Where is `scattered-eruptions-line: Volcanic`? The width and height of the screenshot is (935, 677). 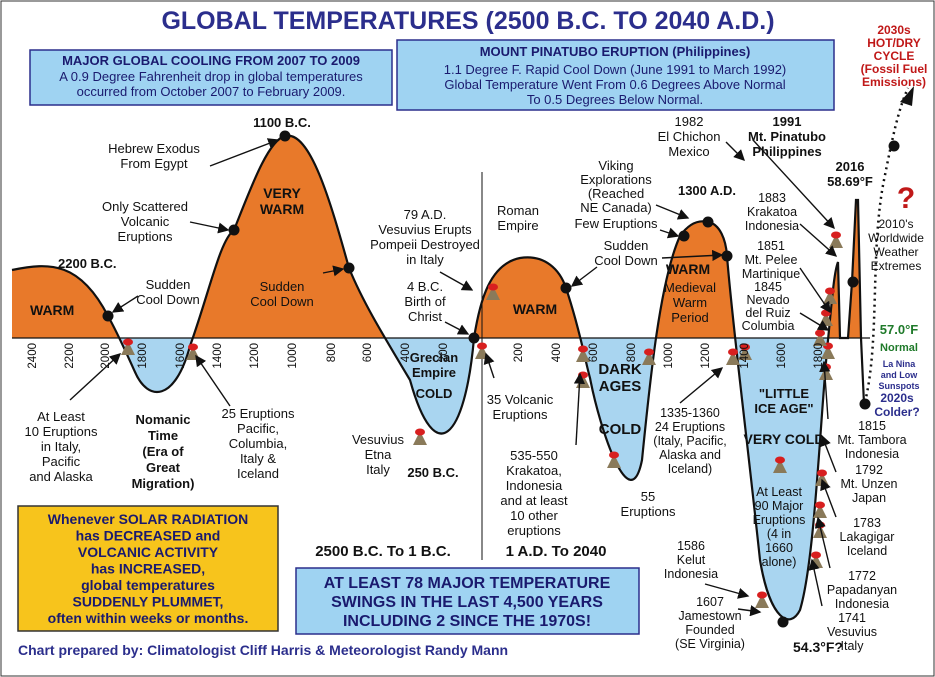
scattered-eruptions-line: Volcanic is located at coordinates (145, 221).